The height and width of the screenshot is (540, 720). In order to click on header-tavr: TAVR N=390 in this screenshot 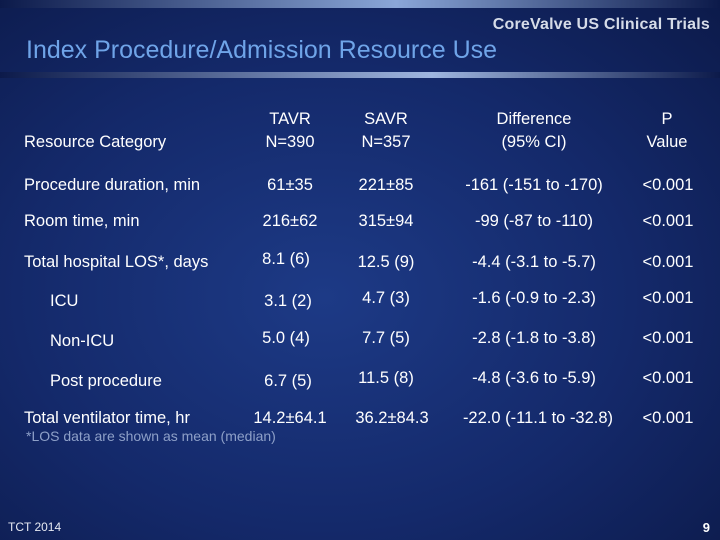, I will do `click(290, 131)`.